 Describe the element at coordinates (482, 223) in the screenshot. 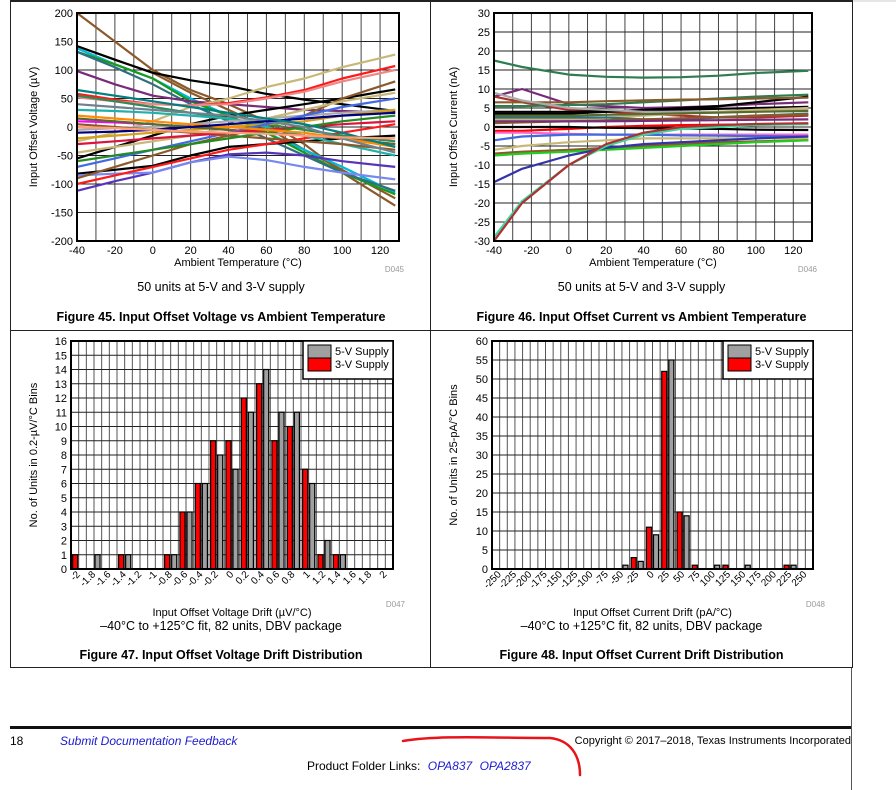

I see `y-tick-label: -25` at that location.